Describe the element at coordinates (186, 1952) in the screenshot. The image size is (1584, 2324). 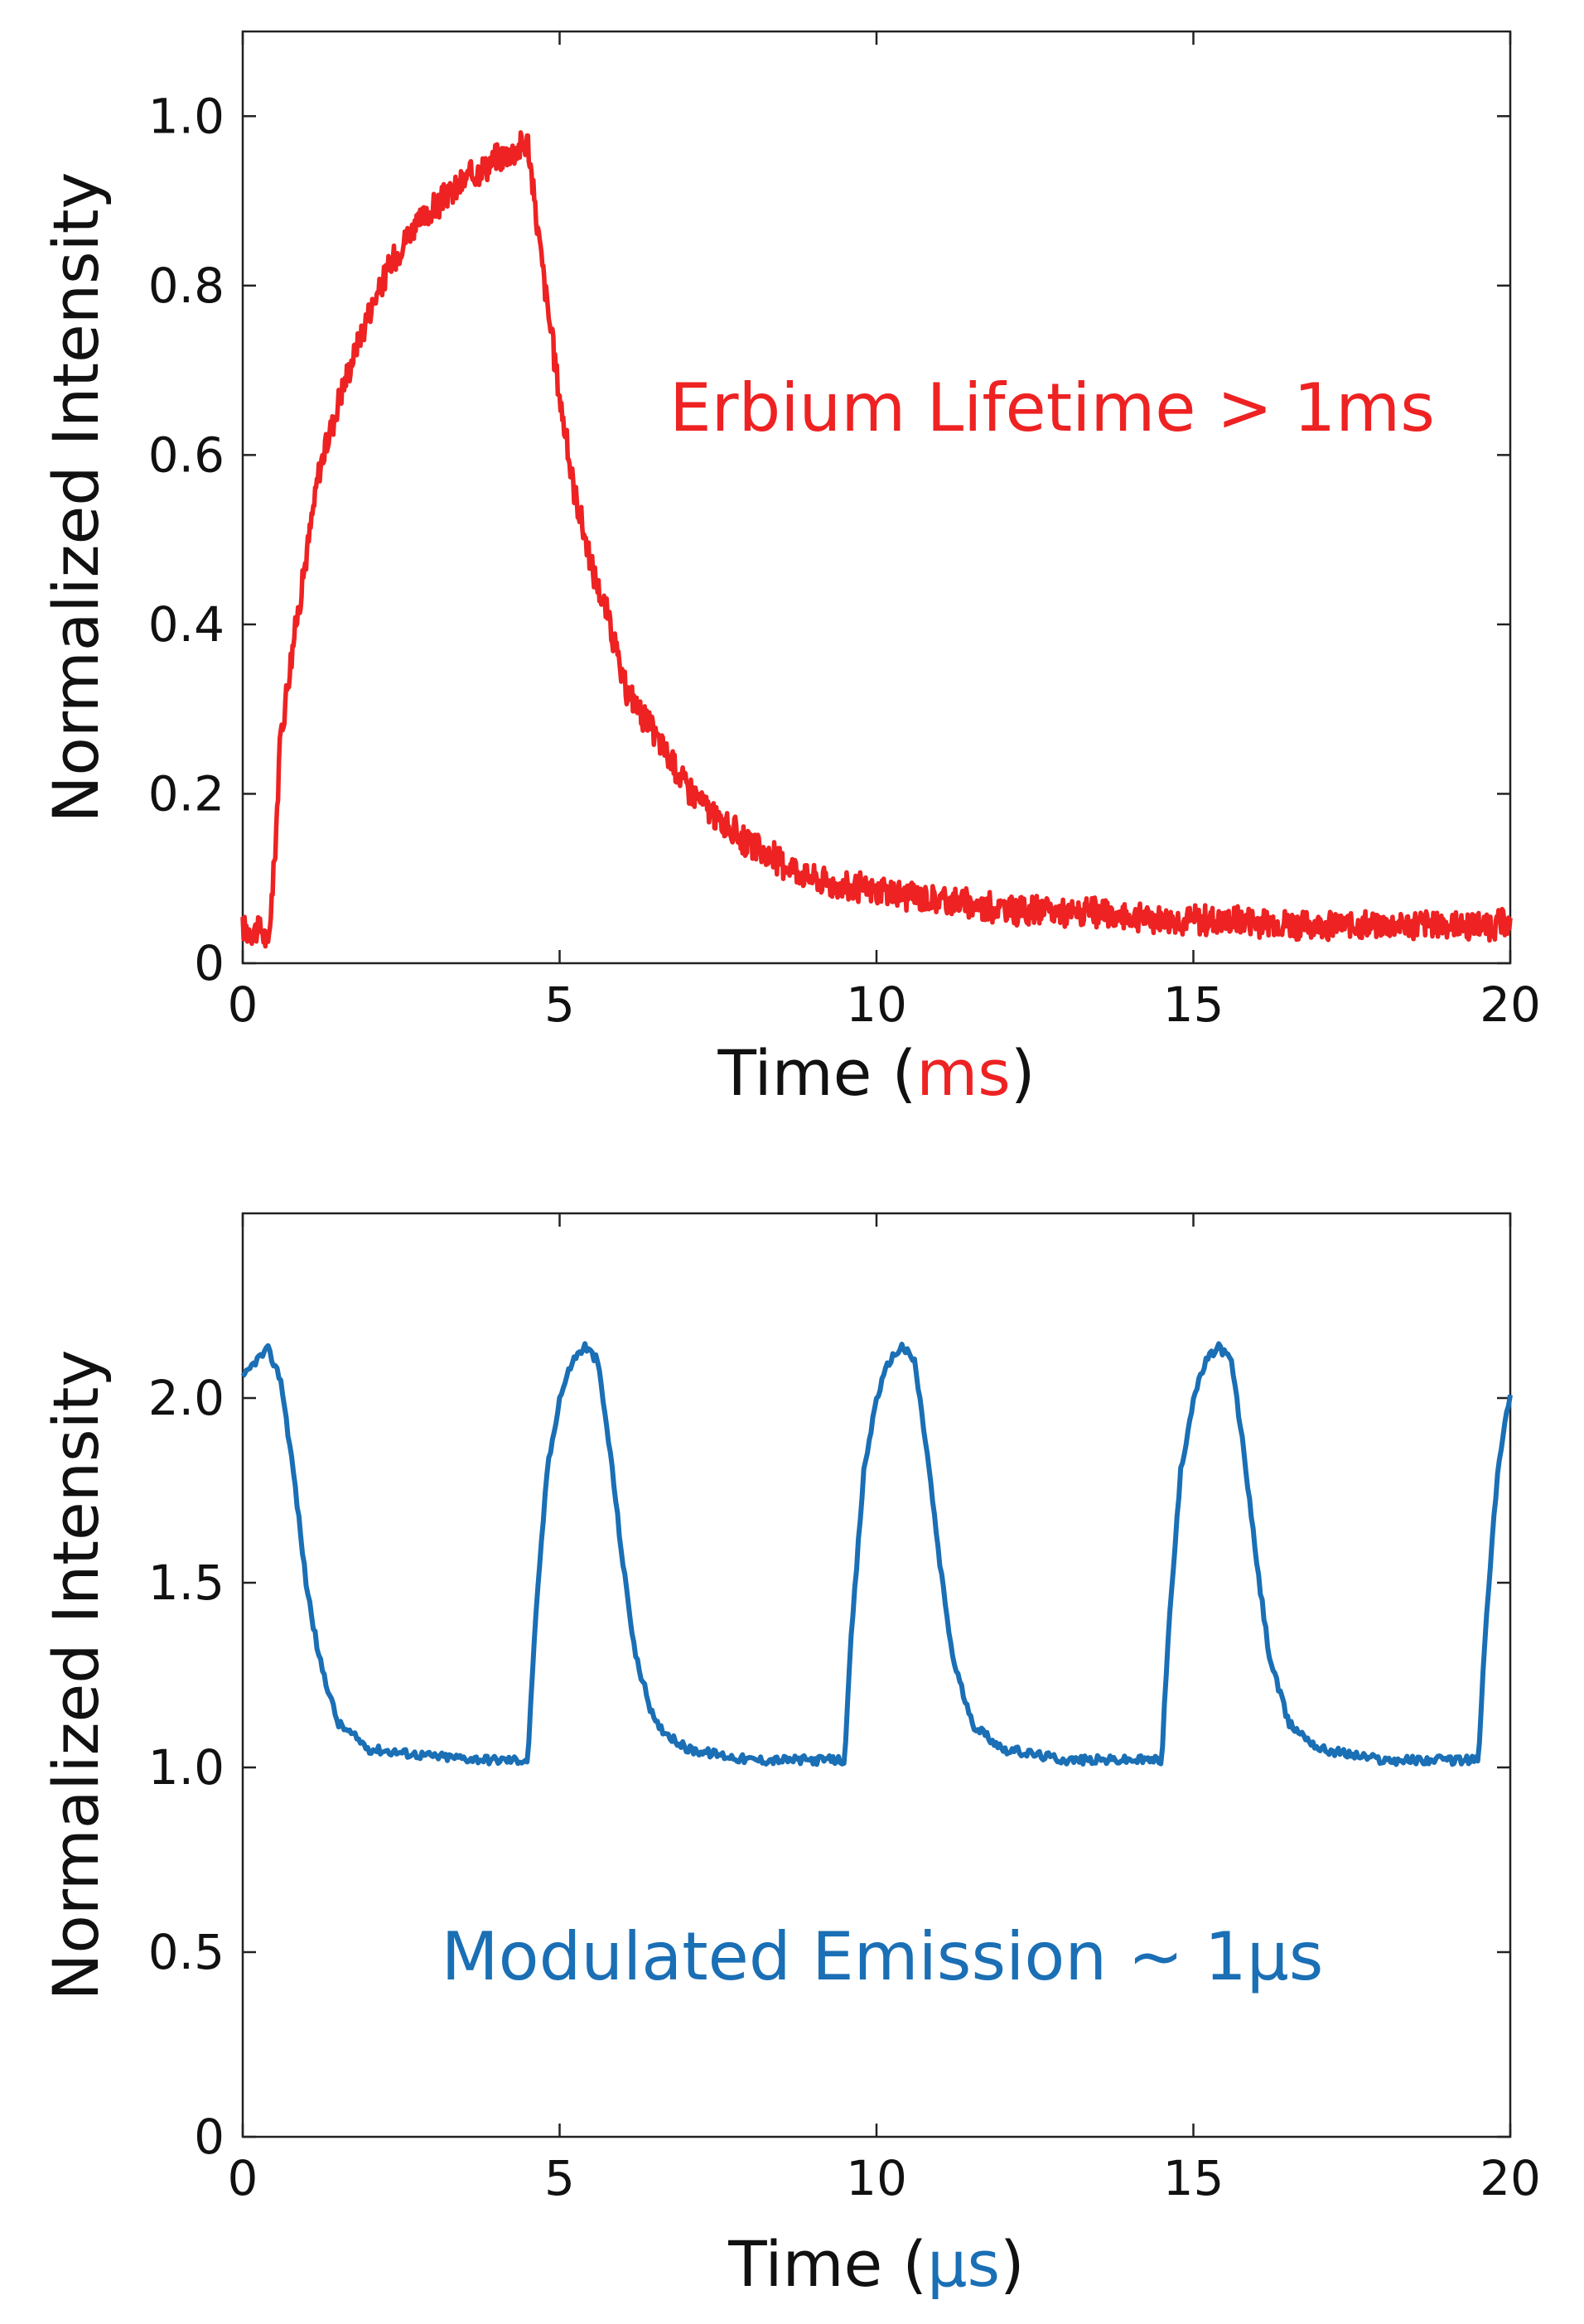
I see `y-tick-label: 0.5` at that location.